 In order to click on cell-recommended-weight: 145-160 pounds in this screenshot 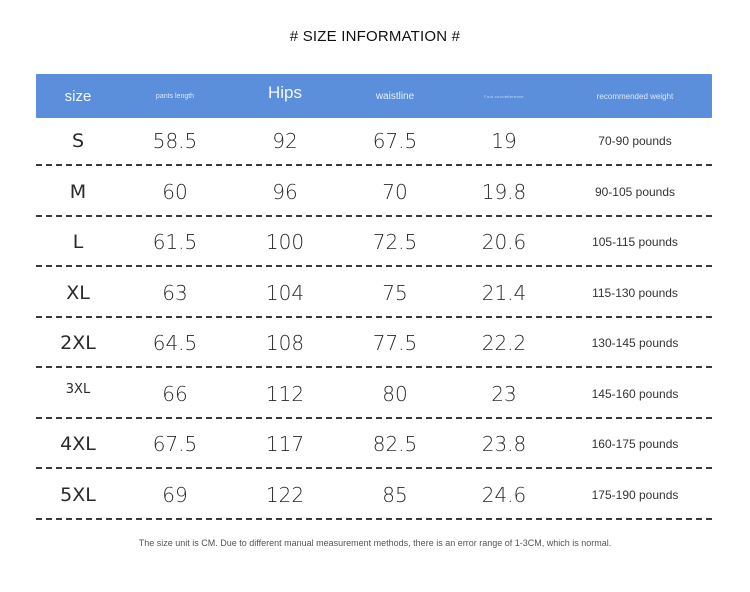, I will do `click(635, 393)`.